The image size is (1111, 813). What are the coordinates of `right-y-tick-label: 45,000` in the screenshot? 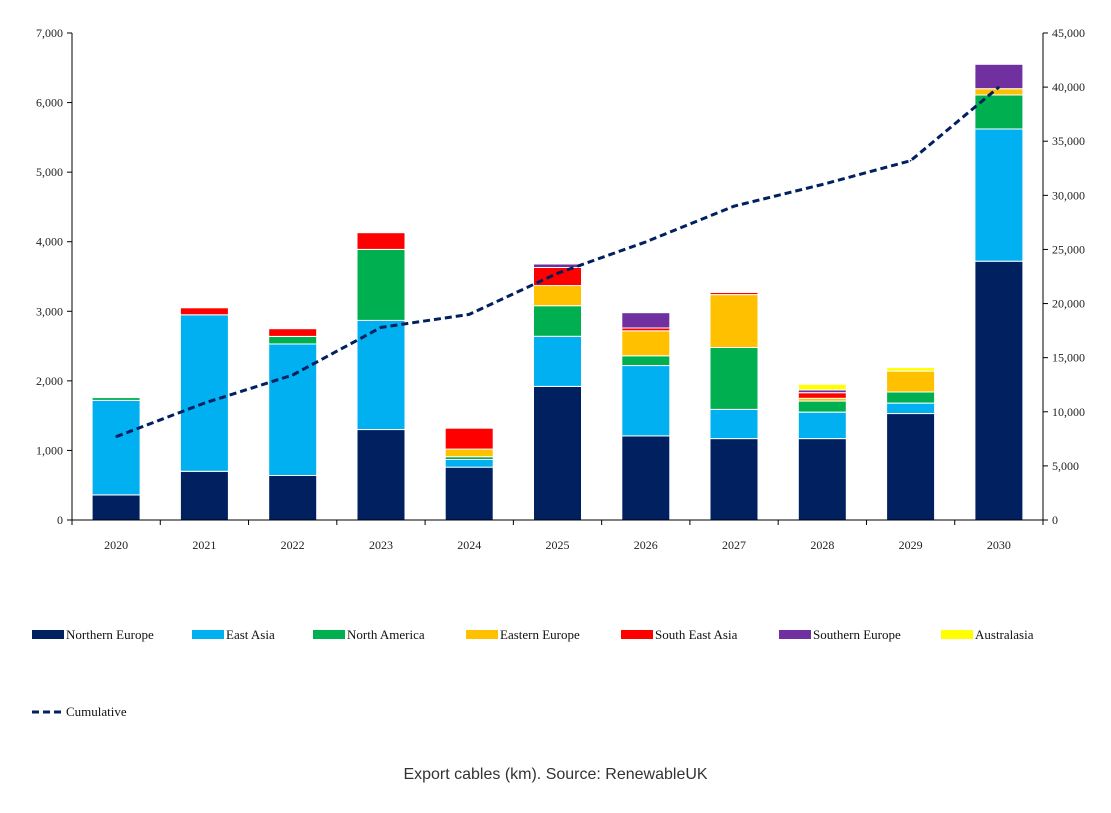 It's located at (1068, 33).